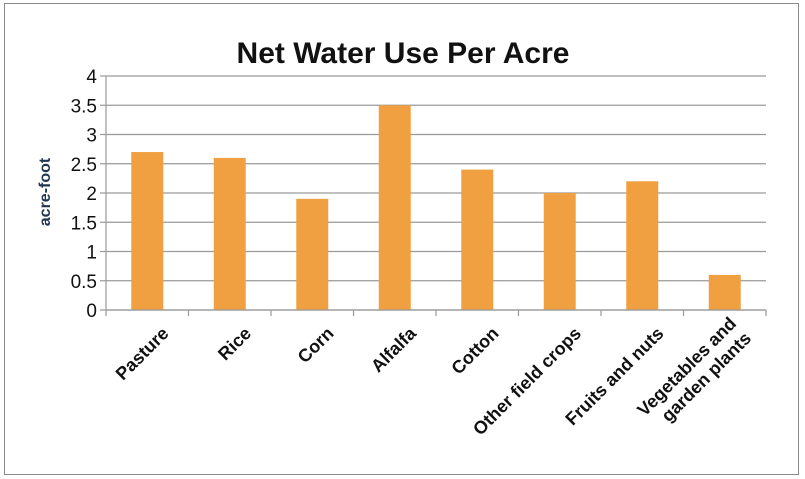 The height and width of the screenshot is (479, 805). I want to click on y-axis-label: acre-foot, so click(45, 191).